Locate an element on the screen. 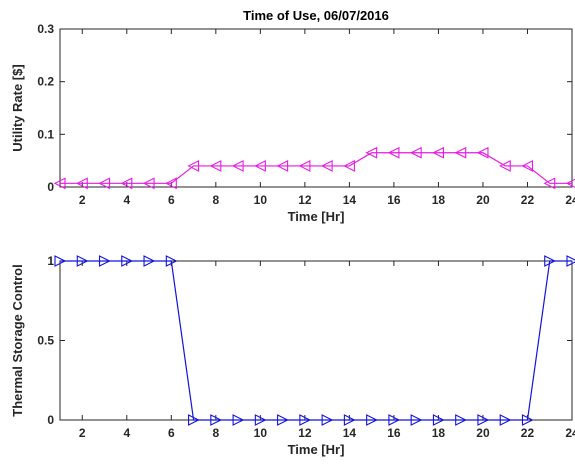 The height and width of the screenshot is (476, 575). y-tick-label: 1 is located at coordinates (50, 261).